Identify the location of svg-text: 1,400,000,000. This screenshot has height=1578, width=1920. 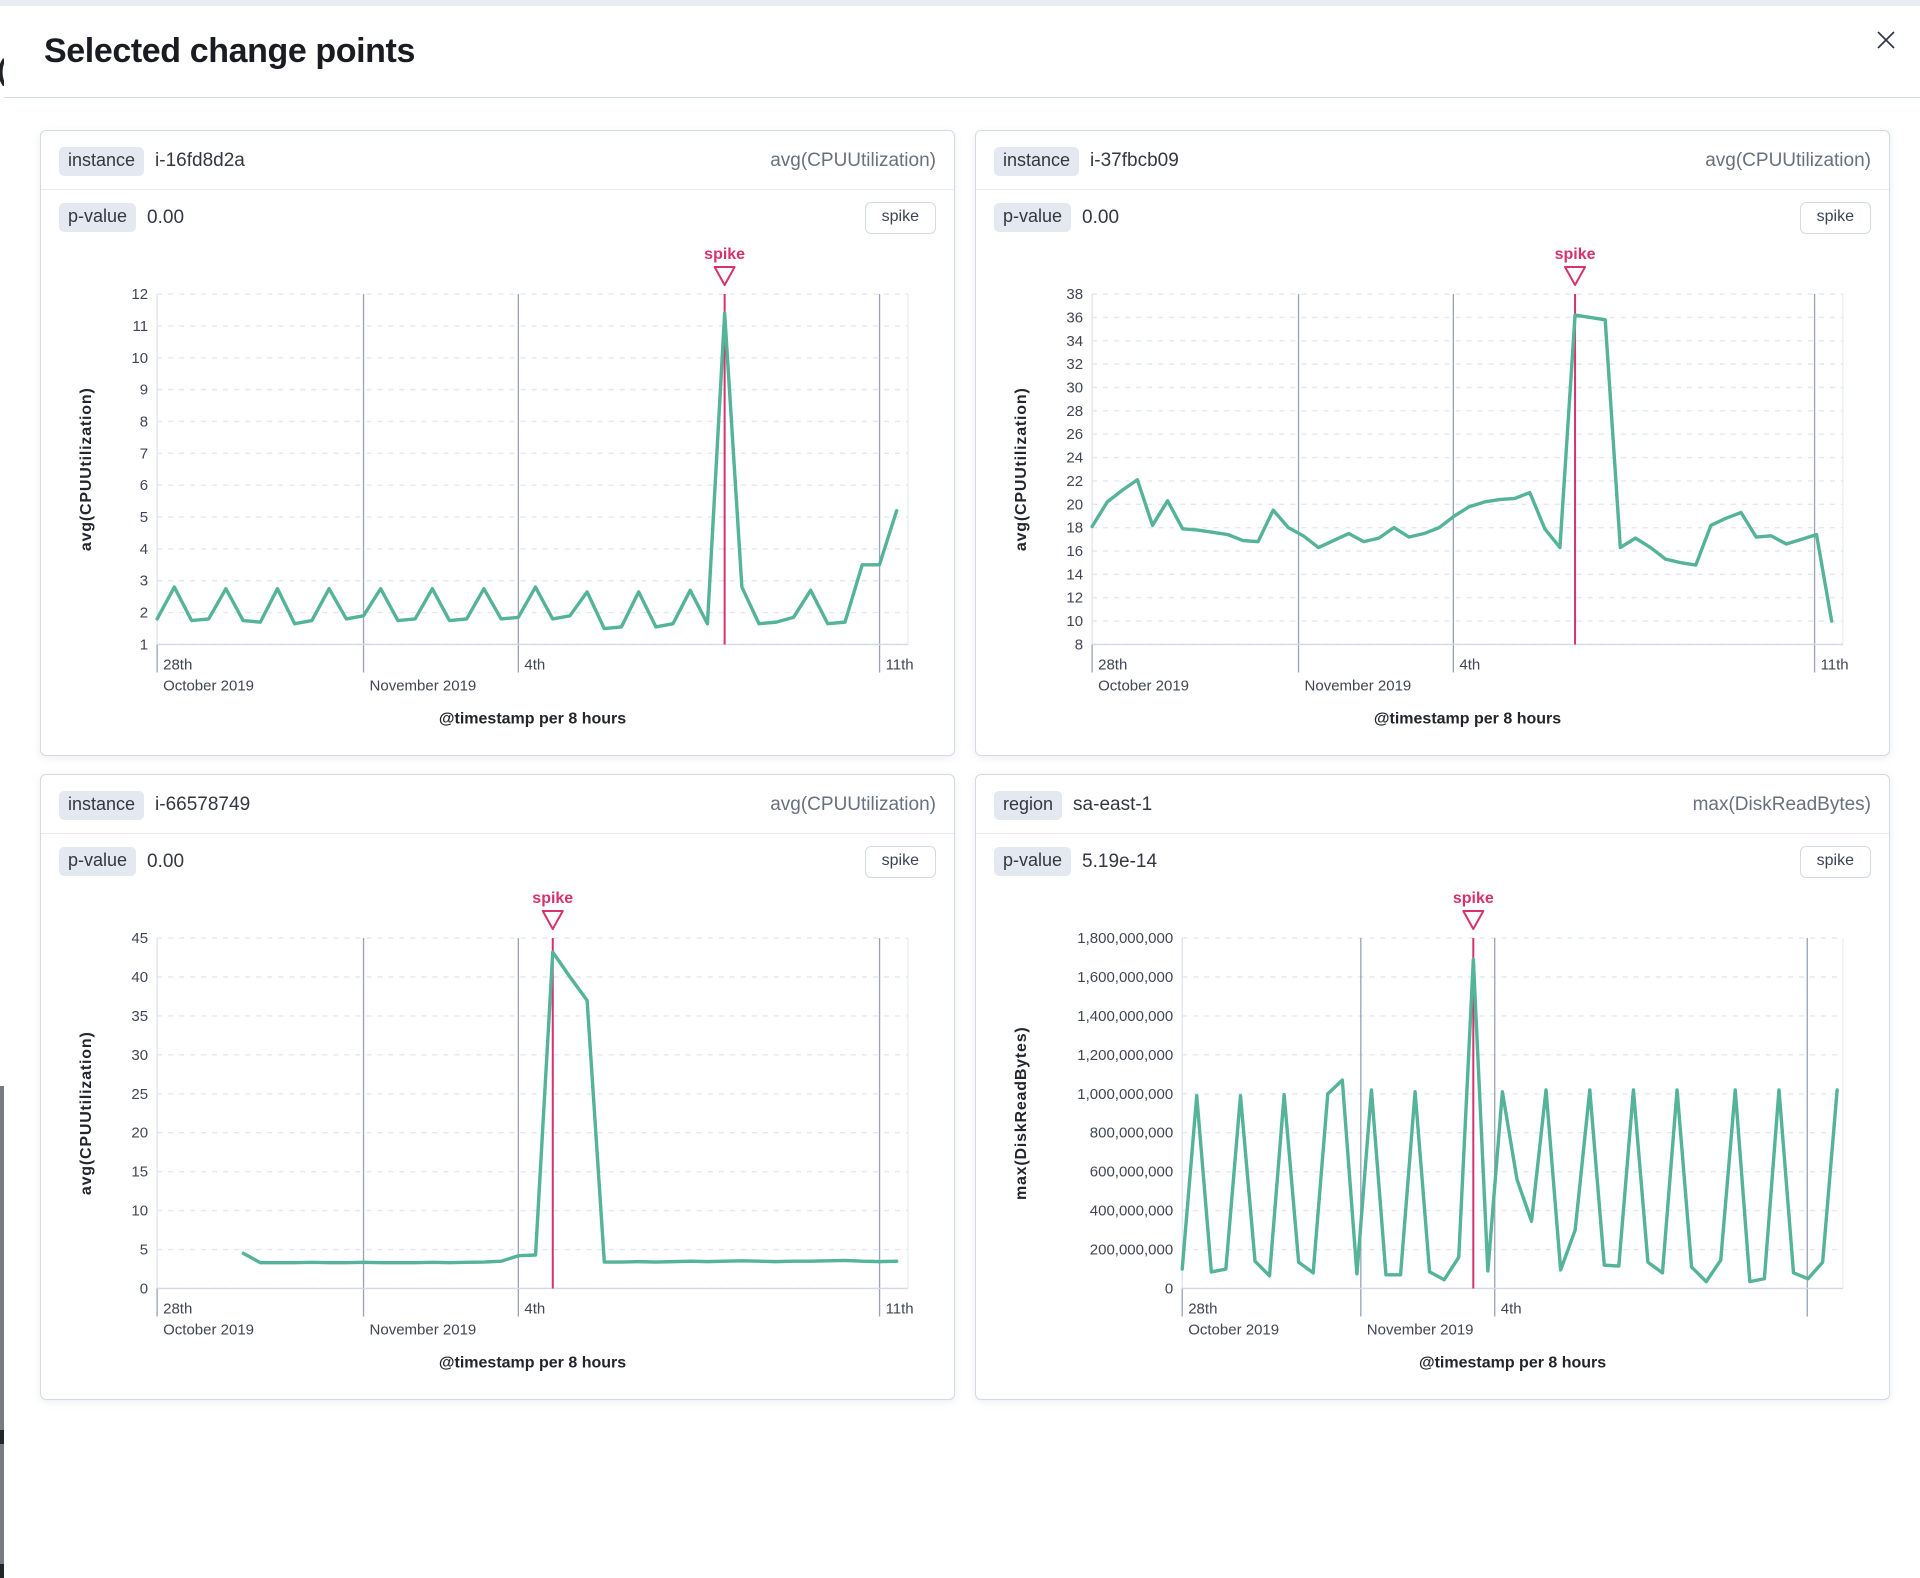
(1125, 1015).